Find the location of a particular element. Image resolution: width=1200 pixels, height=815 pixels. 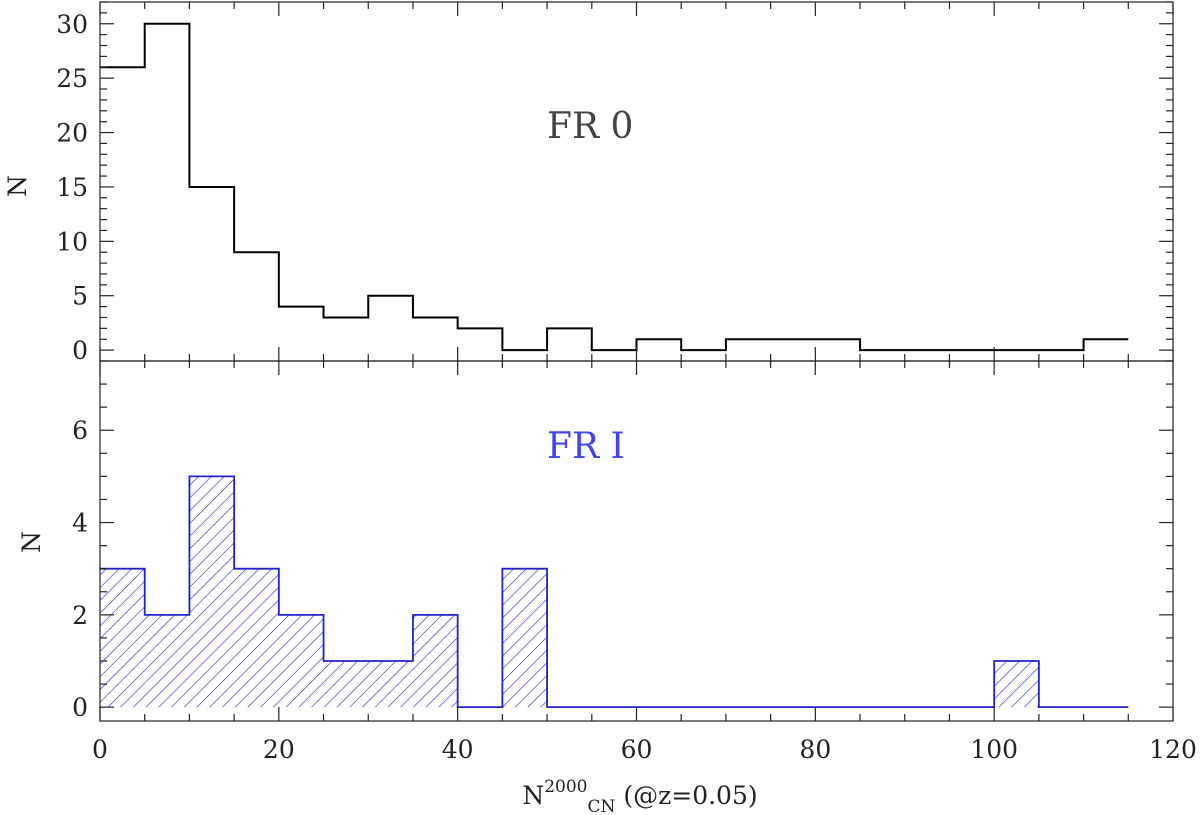

y-tick-label: 15 is located at coordinates (72, 187).